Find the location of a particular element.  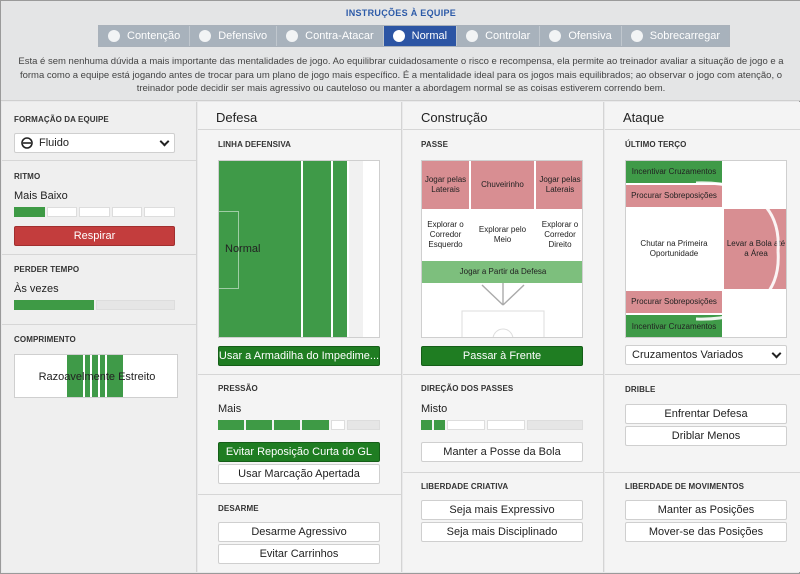

tab-label: Defensivo is located at coordinates (243, 36).